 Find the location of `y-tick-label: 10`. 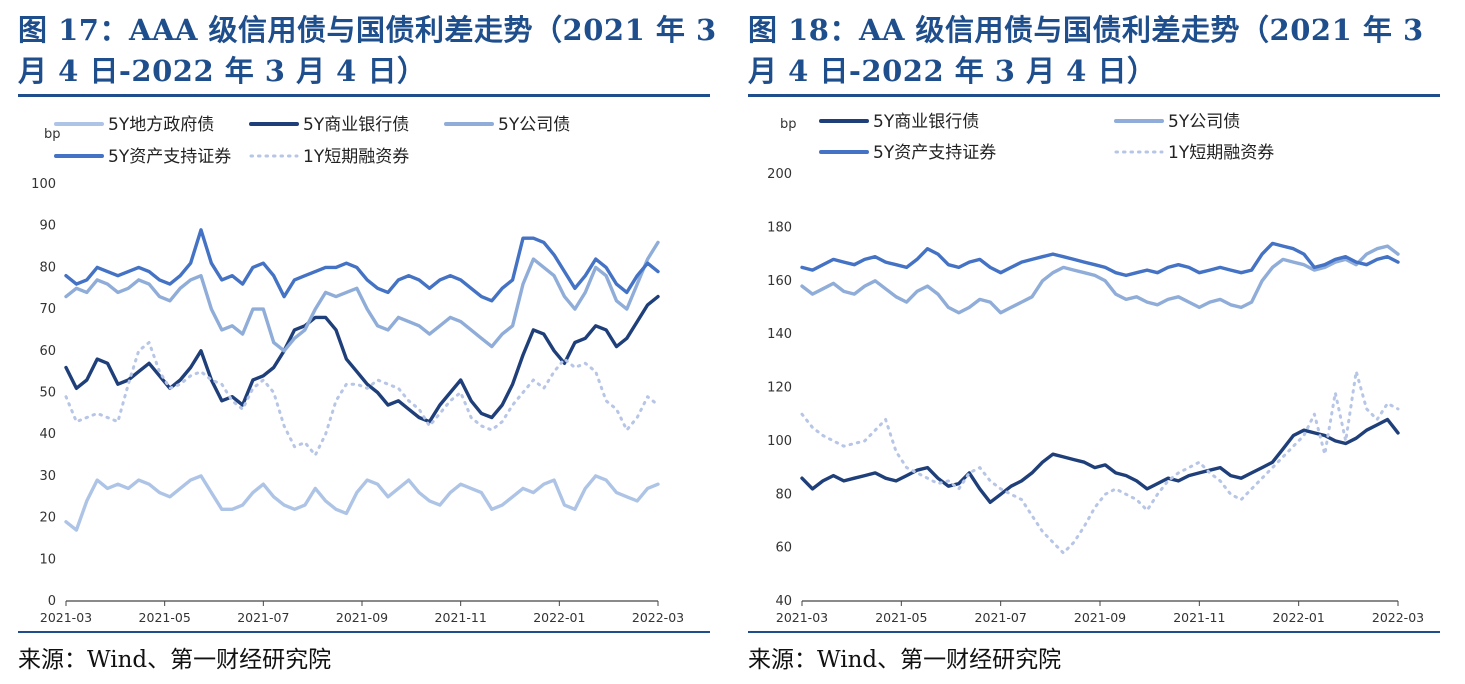

y-tick-label: 10 is located at coordinates (47, 559).